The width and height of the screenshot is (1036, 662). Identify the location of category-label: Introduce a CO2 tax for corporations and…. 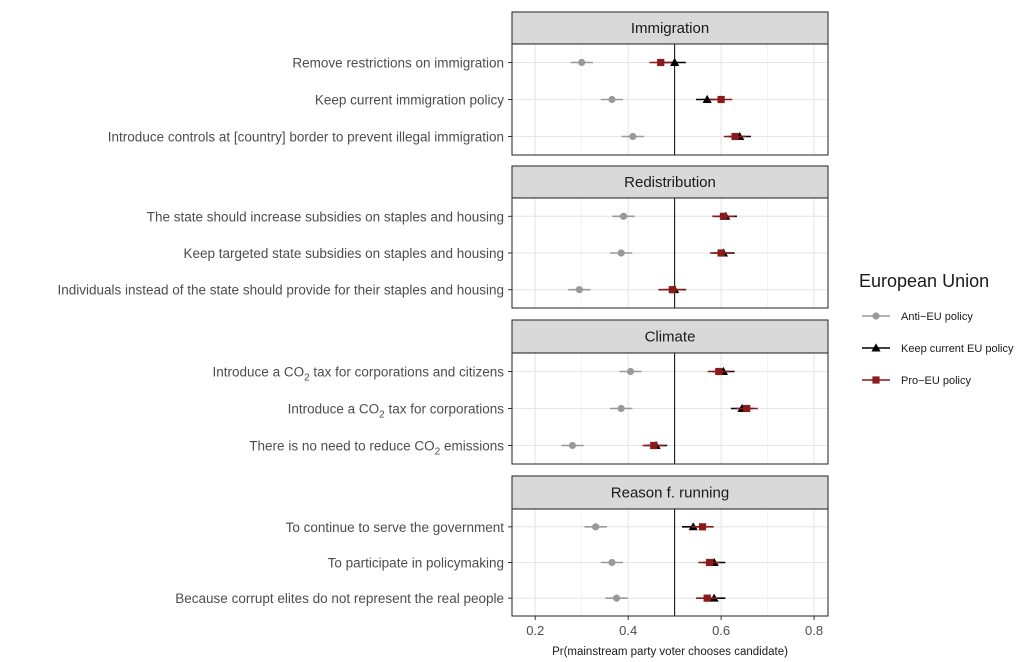
(359, 374).